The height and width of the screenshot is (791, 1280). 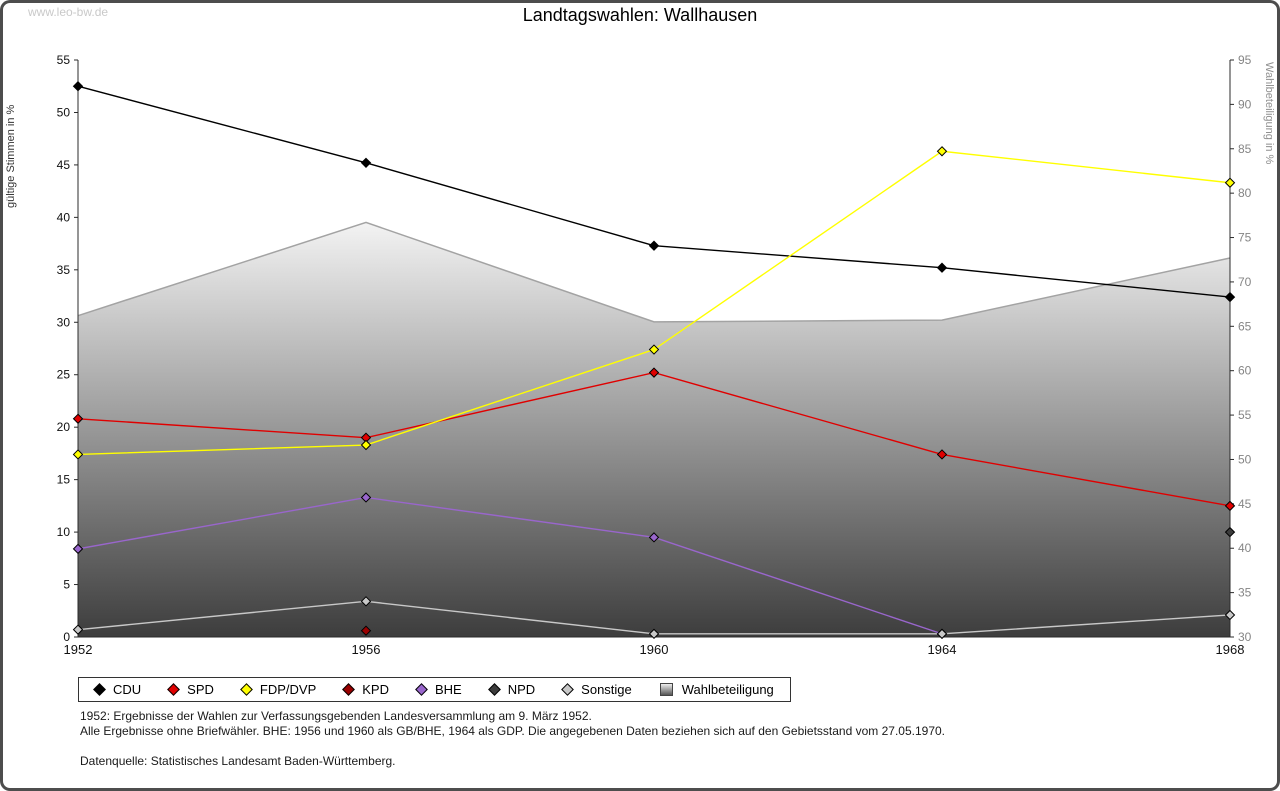 I want to click on y-axis-title-left: gültige Stimmen in %, so click(x=11, y=156).